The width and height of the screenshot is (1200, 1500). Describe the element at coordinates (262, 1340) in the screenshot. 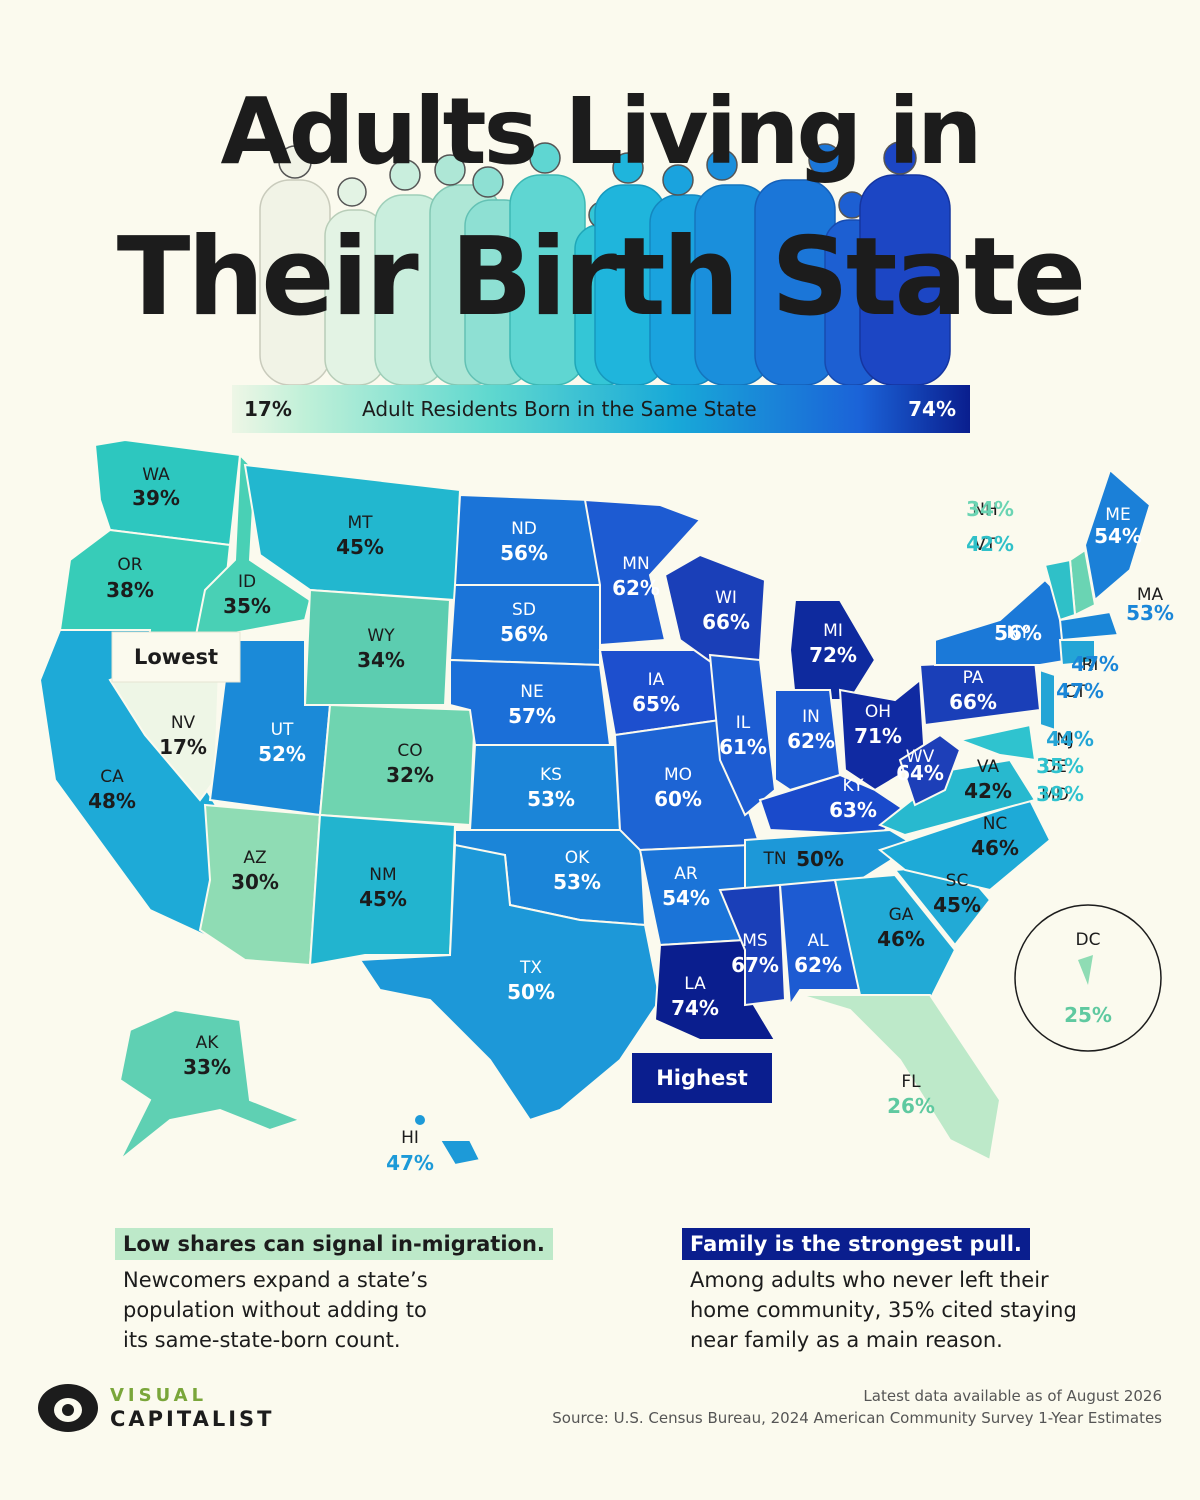

I see `callout-left-line-3: its same-state-born count.` at that location.